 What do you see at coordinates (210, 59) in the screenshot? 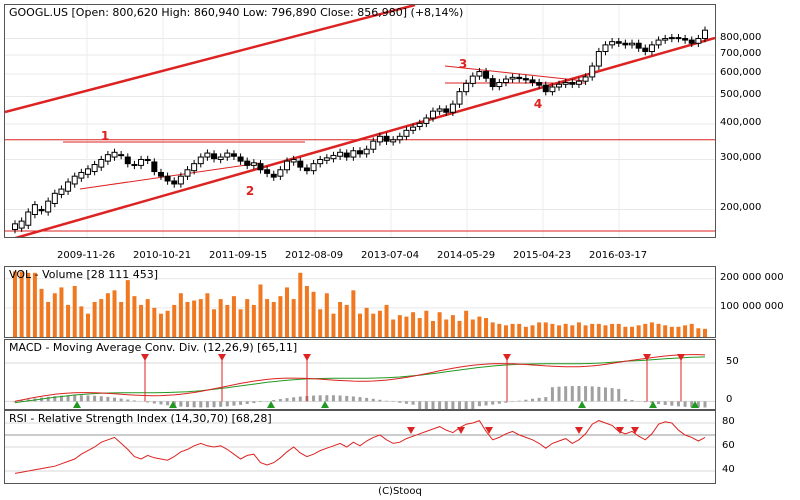
I see `upper-trend-line` at bounding box center [210, 59].